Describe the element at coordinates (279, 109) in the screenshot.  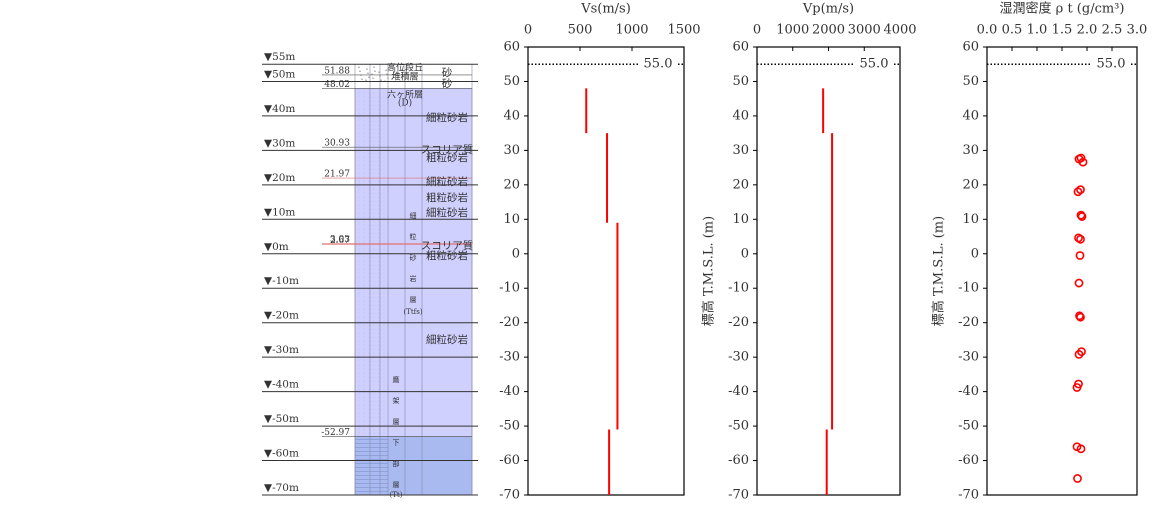
I see `elevation-label: ▼40m` at that location.